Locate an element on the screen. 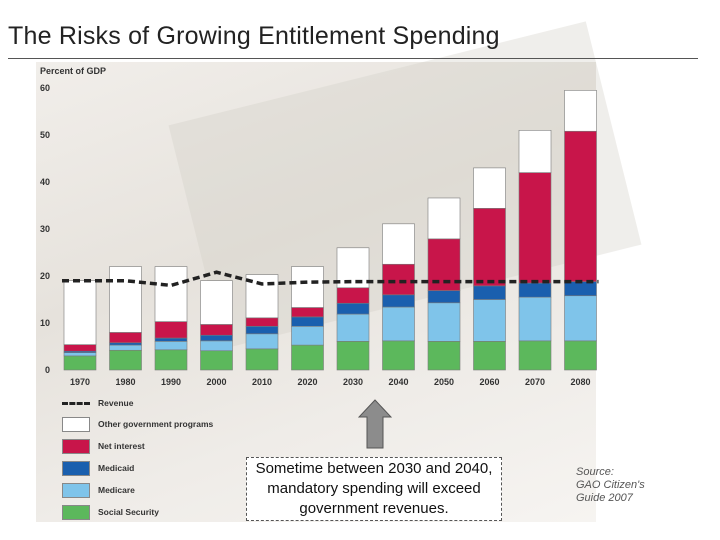  source-line-1: Source: is located at coordinates (595, 472).